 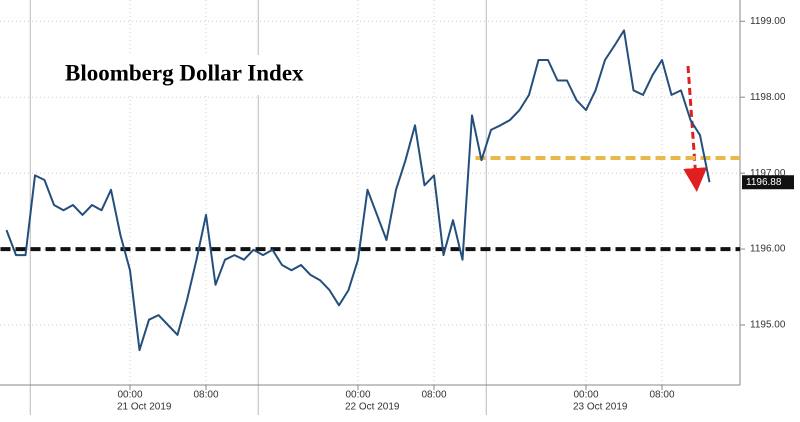 I want to click on y-tick-label: 1198.00, so click(x=768, y=97).